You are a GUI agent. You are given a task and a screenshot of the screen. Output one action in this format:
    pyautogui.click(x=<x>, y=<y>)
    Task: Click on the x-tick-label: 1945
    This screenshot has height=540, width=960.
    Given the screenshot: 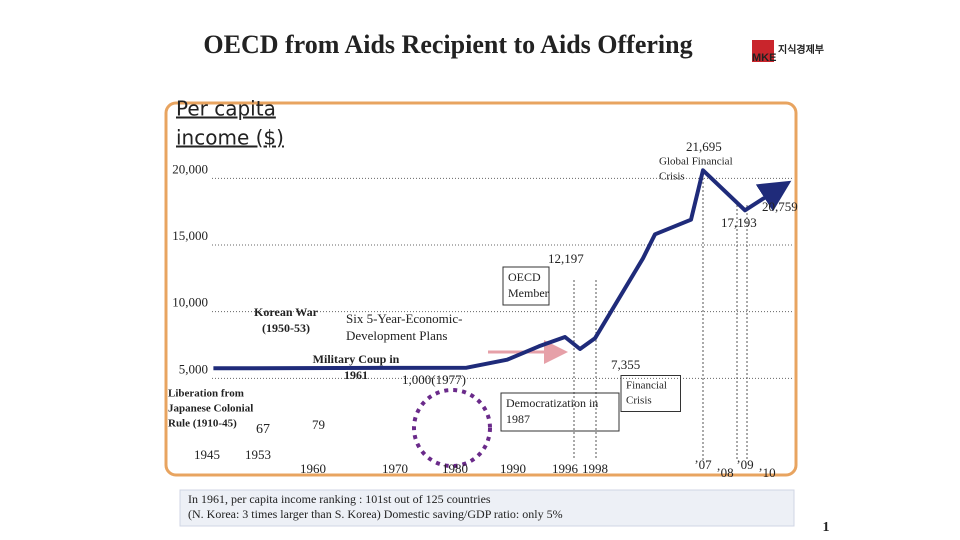 What is the action you would take?
    pyautogui.click(x=207, y=454)
    